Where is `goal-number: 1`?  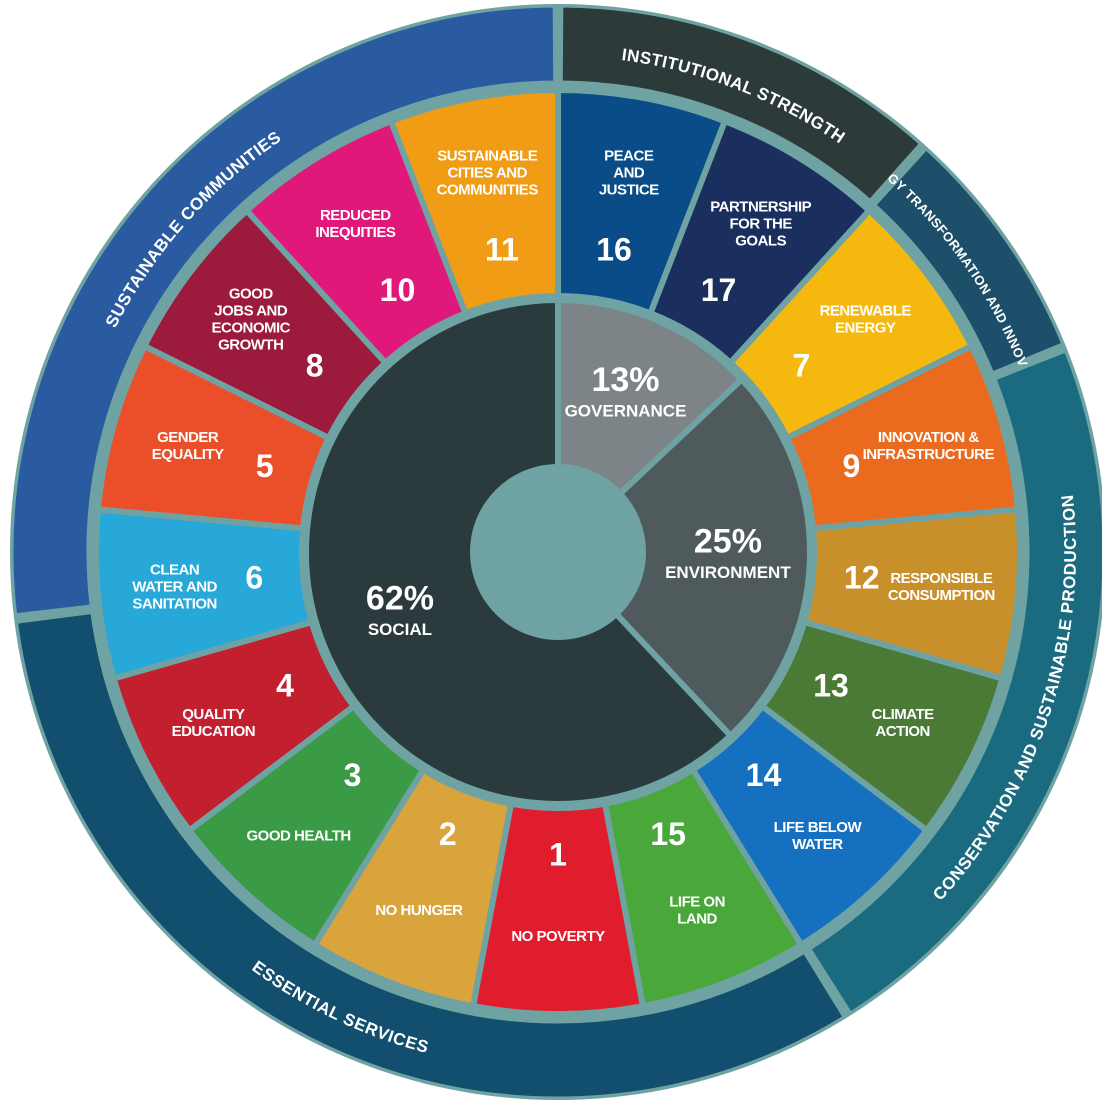
goal-number: 1 is located at coordinates (558, 854).